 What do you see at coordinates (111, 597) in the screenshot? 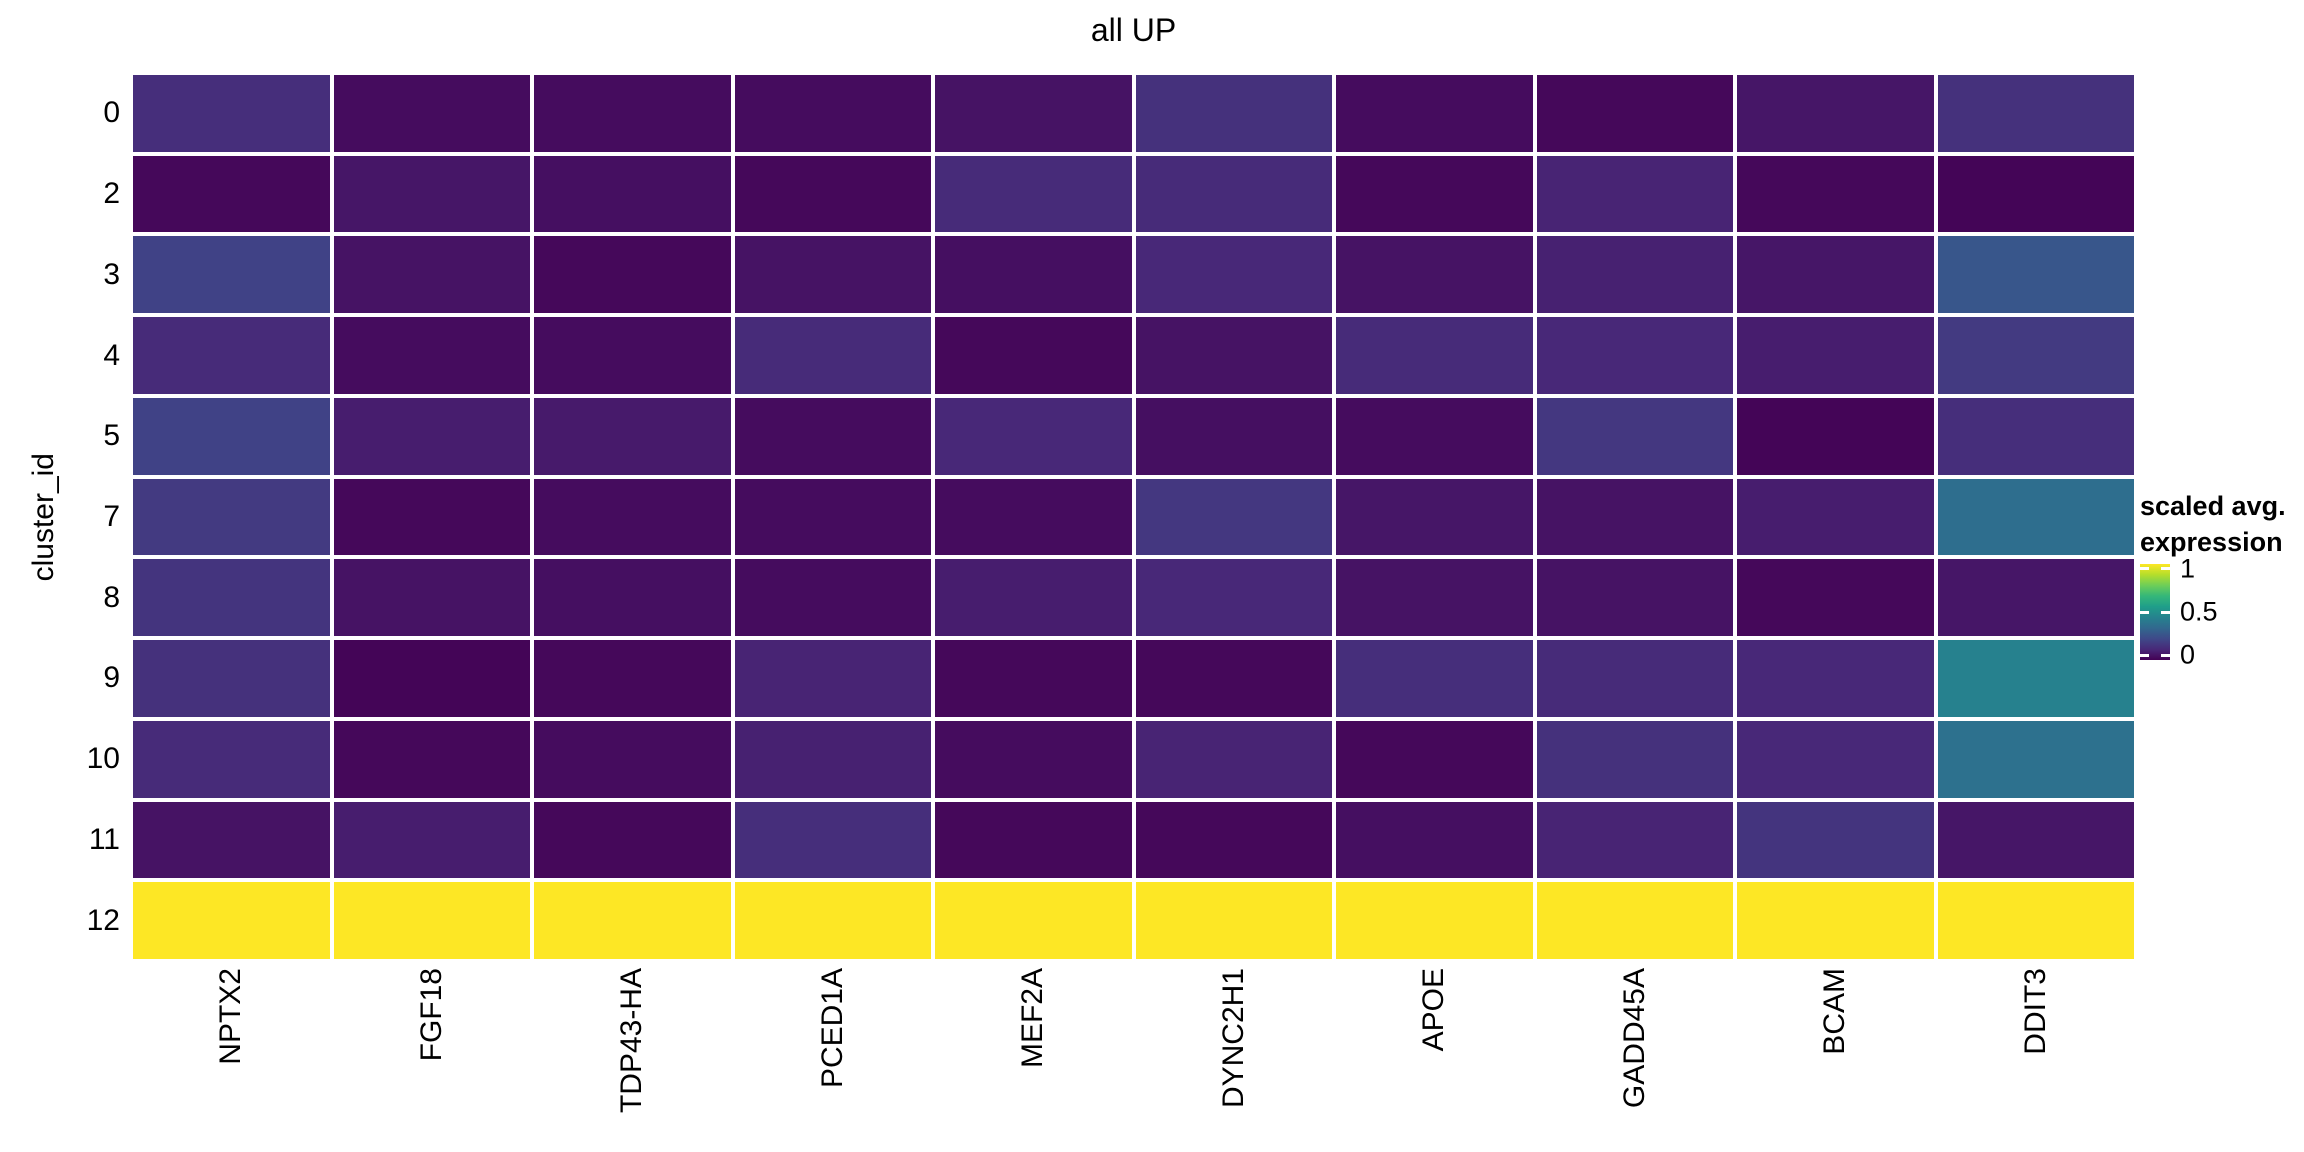
I see `y-tick-label: 8` at bounding box center [111, 597].